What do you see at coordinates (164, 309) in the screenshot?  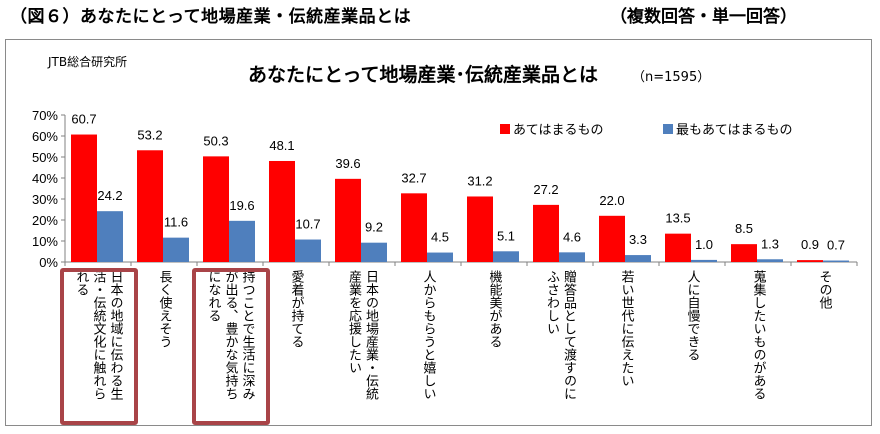 I see `category-label: 長く使えそう` at bounding box center [164, 309].